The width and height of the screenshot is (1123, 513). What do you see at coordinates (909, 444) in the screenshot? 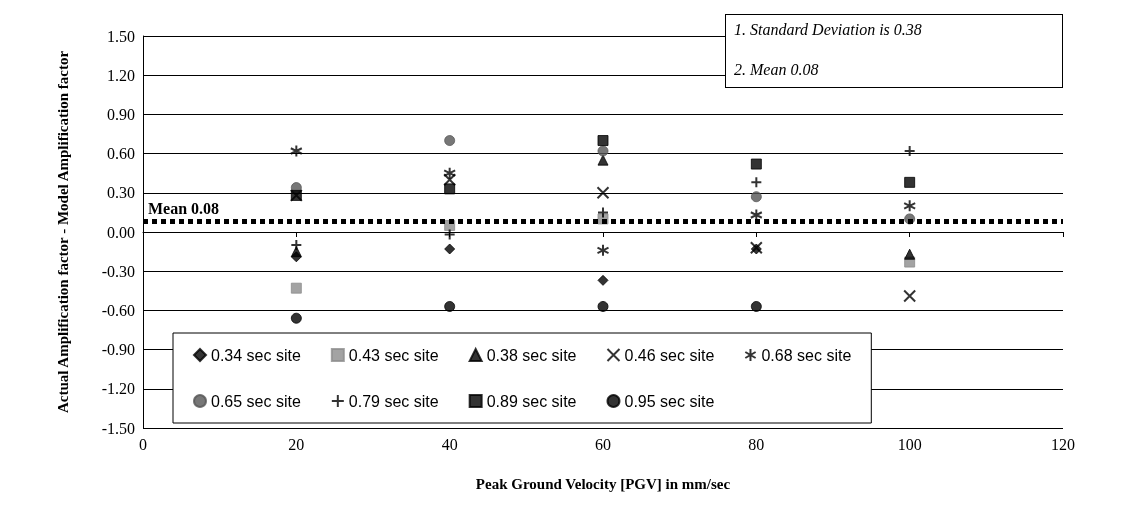
I see `x-tick-label: 100` at bounding box center [909, 444].